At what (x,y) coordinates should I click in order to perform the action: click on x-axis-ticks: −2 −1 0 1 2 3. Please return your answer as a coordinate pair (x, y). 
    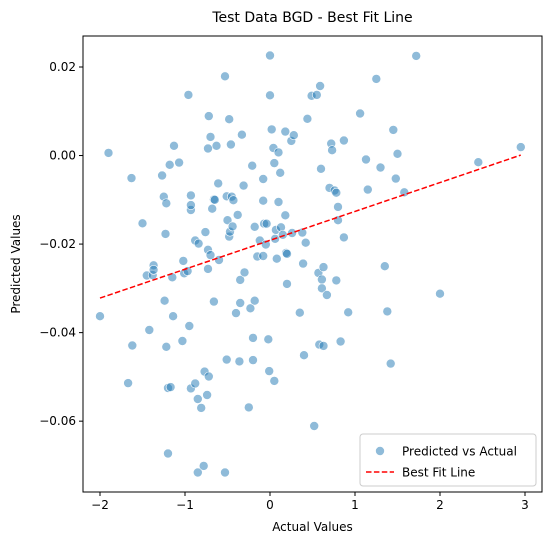
    Looking at the image, I should click on (310, 502).